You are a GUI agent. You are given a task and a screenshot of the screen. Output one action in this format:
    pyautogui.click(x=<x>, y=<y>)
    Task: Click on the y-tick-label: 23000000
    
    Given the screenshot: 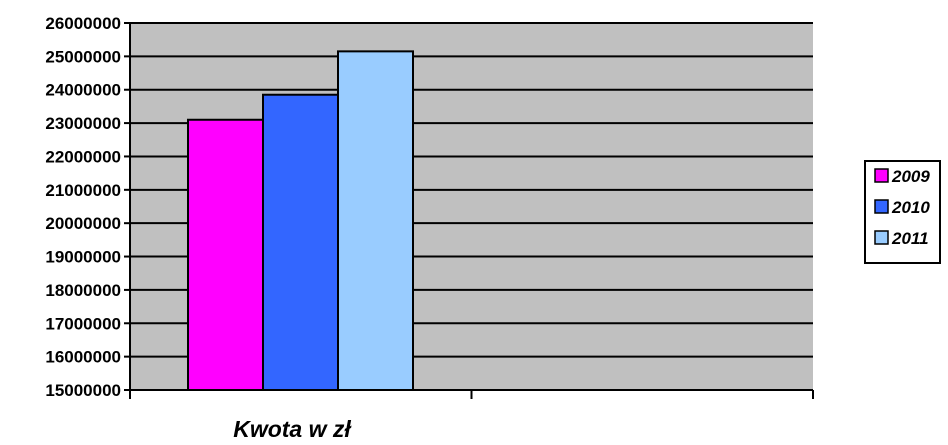 What is the action you would take?
    pyautogui.click(x=83, y=123)
    